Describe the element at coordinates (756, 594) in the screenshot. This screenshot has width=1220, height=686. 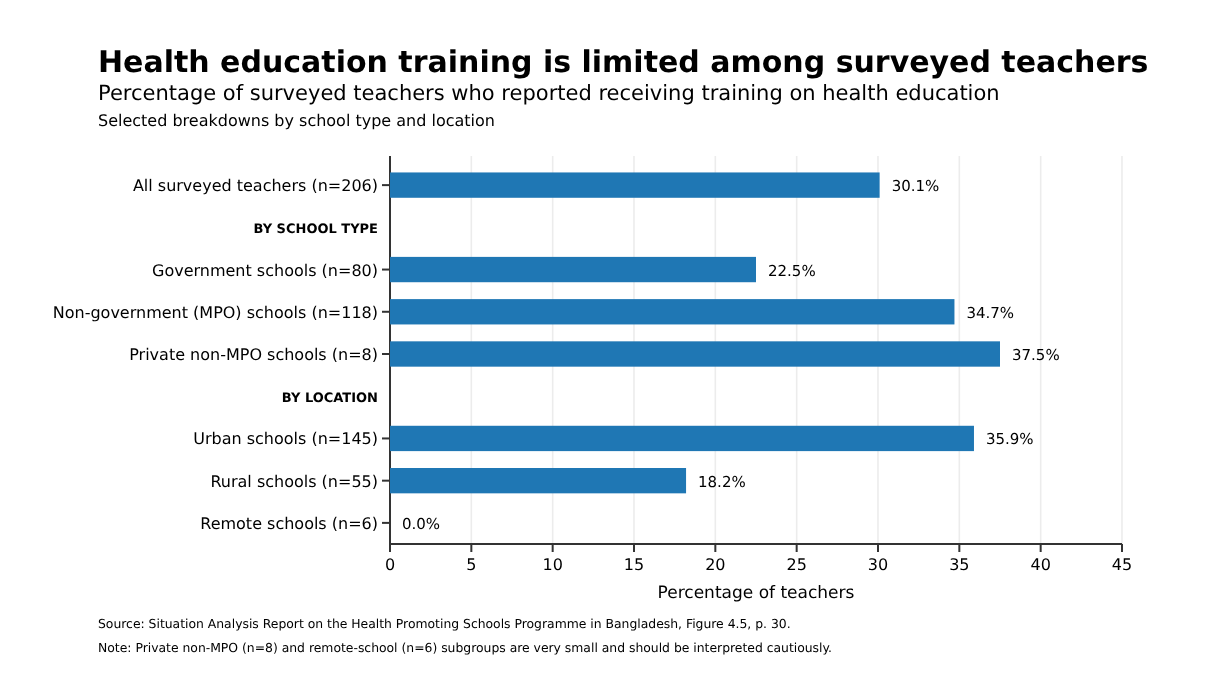
I see `x-axis-title: Percentage of teachers` at that location.